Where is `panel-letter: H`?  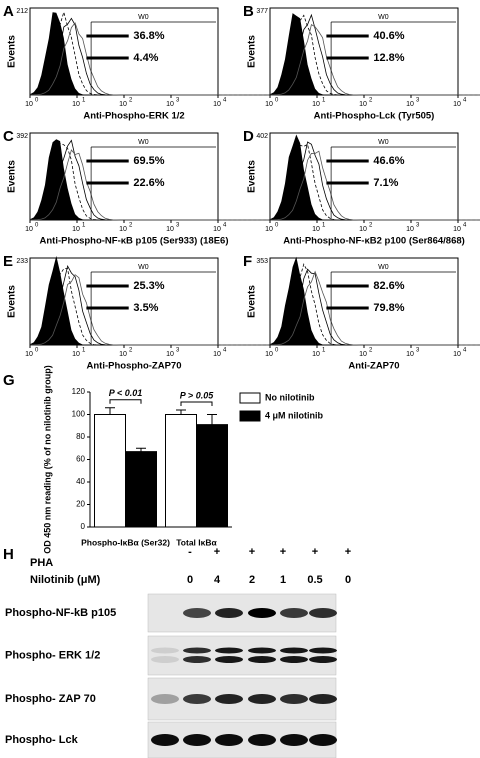
panel-letter: H is located at coordinates (8, 554).